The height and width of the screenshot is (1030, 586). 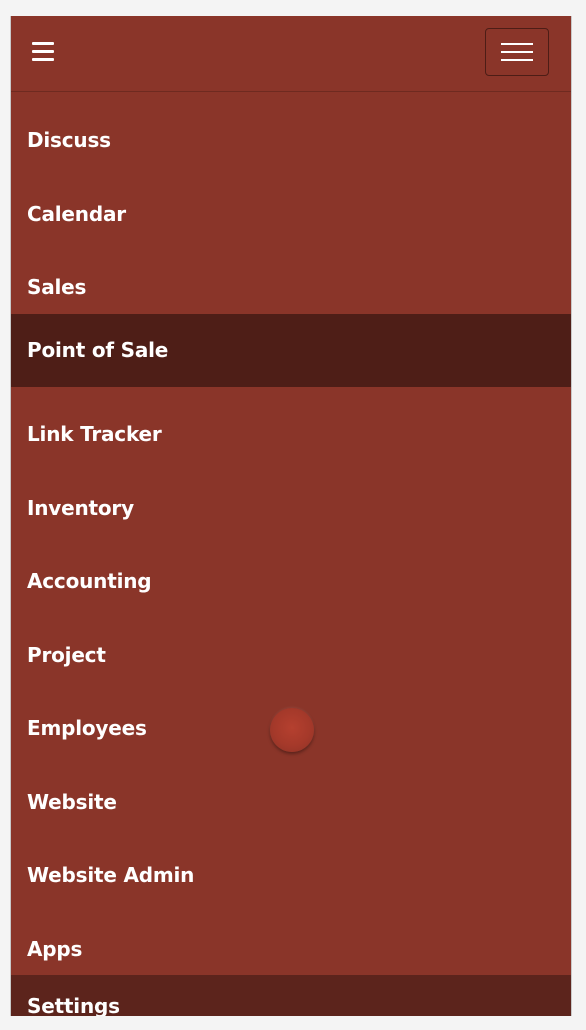 I want to click on menu-item-link-tracker: Link Tracker, so click(x=291, y=424).